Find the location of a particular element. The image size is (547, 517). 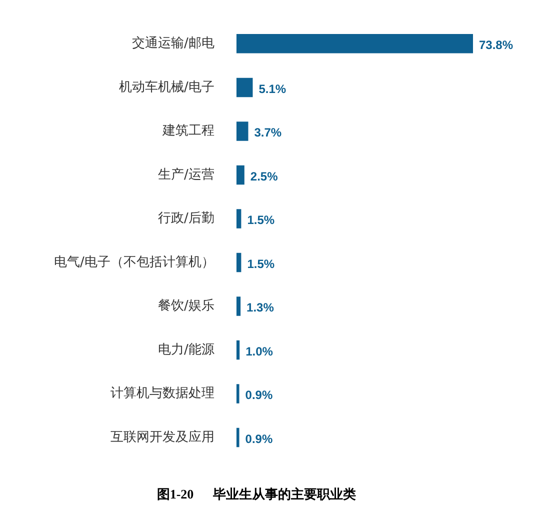

y-tick-label: 建筑工程 is located at coordinates (187, 131).